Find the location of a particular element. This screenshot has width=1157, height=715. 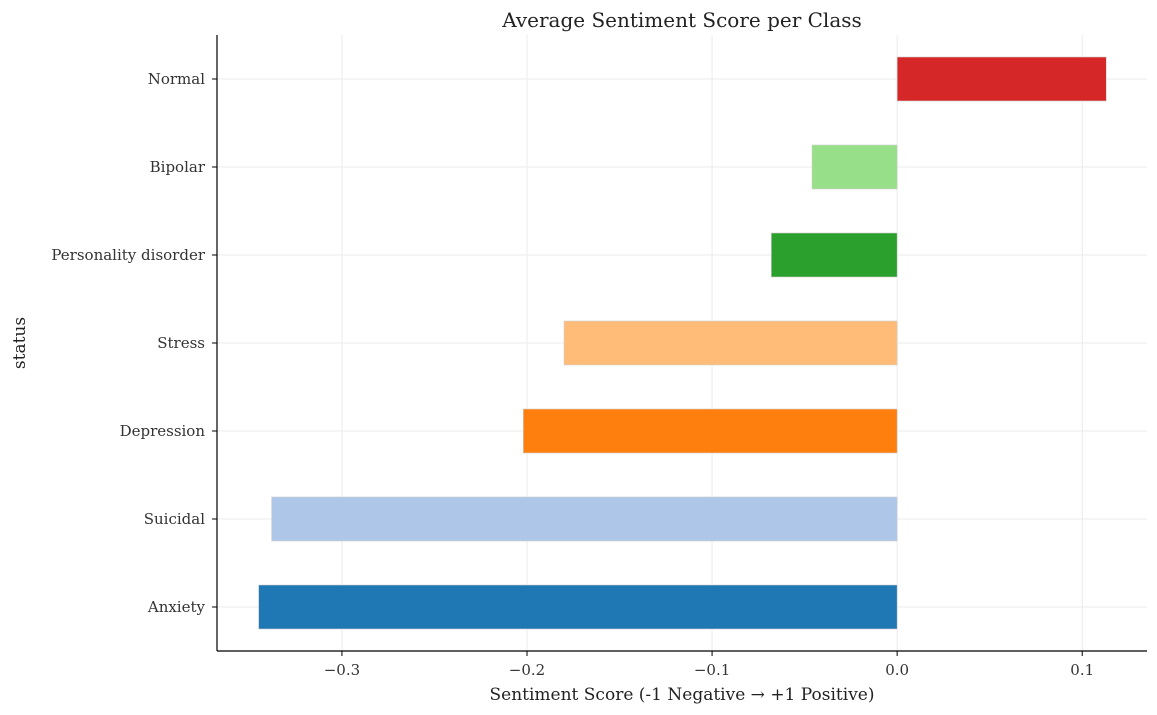

y-tick-label: Depression is located at coordinates (163, 431).